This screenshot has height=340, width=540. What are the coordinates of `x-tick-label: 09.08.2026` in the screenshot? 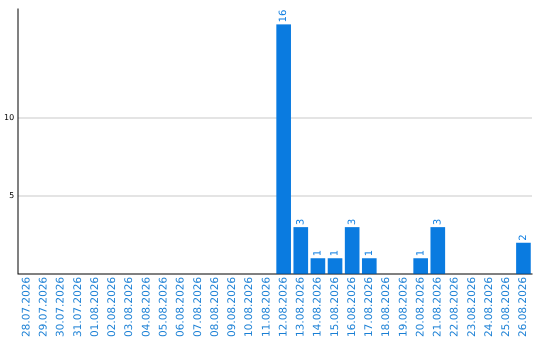 It's located at (232, 307).